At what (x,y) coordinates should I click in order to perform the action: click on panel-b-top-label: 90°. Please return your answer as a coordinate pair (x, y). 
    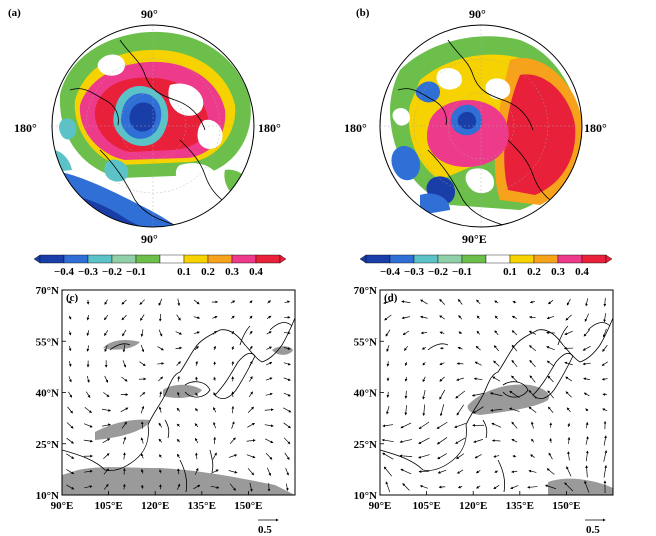
    Looking at the image, I should click on (477, 14).